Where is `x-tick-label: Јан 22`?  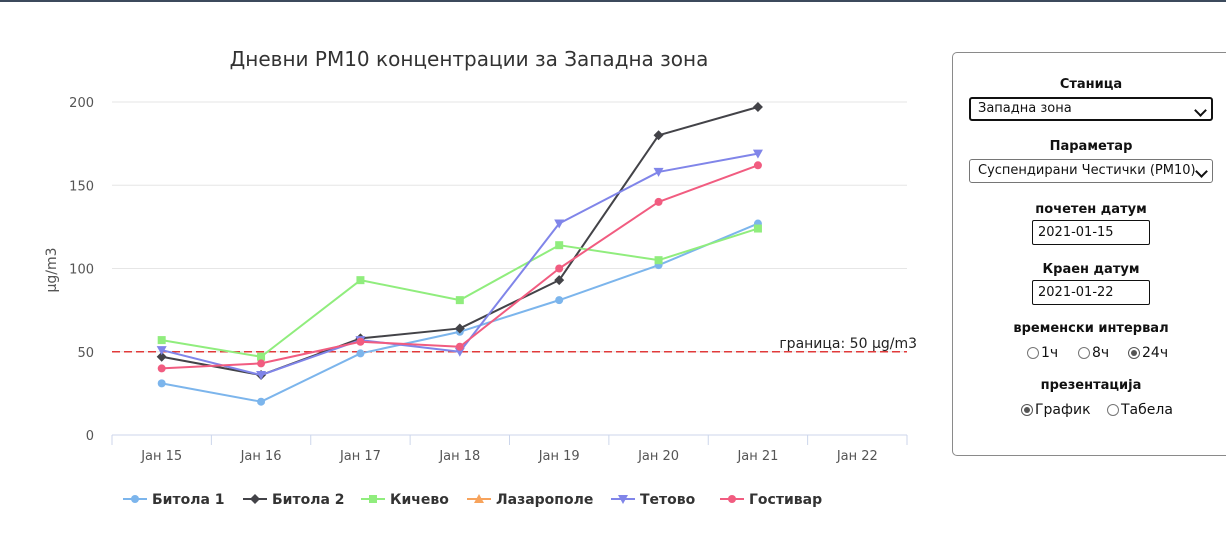
x-tick-label: Јан 22 is located at coordinates (857, 456).